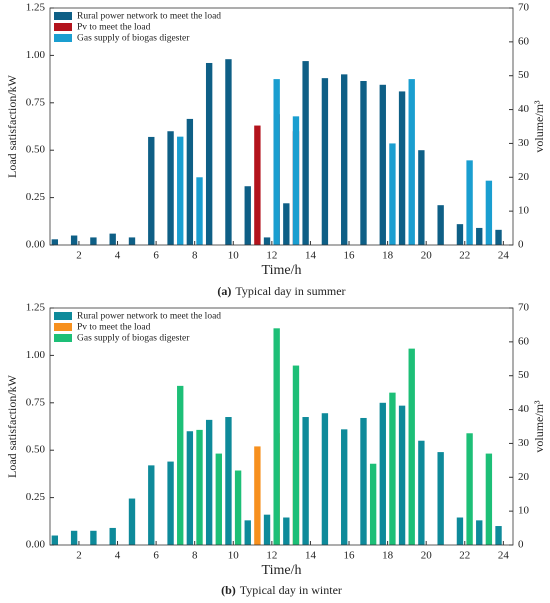 The height and width of the screenshot is (603, 550). Describe the element at coordinates (36, 545) in the screenshot. I see `y-tick-label: 0.00` at that location.